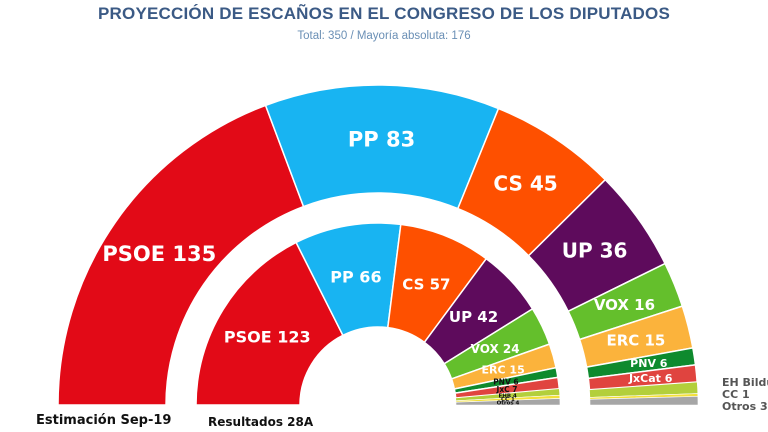  I want to click on label-resultados-up: UP 42, so click(473, 317).